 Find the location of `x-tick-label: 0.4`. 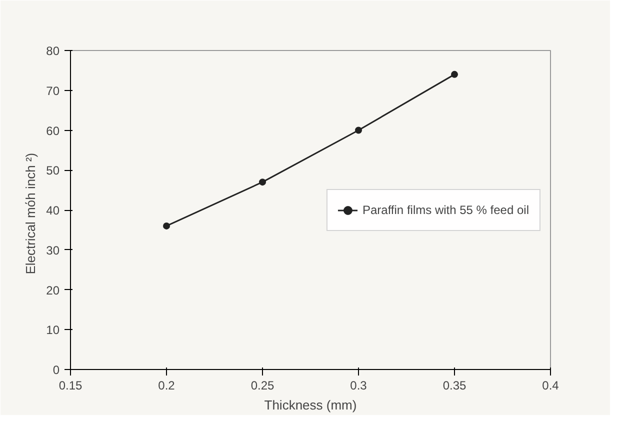

x-tick-label: 0.4 is located at coordinates (551, 385).